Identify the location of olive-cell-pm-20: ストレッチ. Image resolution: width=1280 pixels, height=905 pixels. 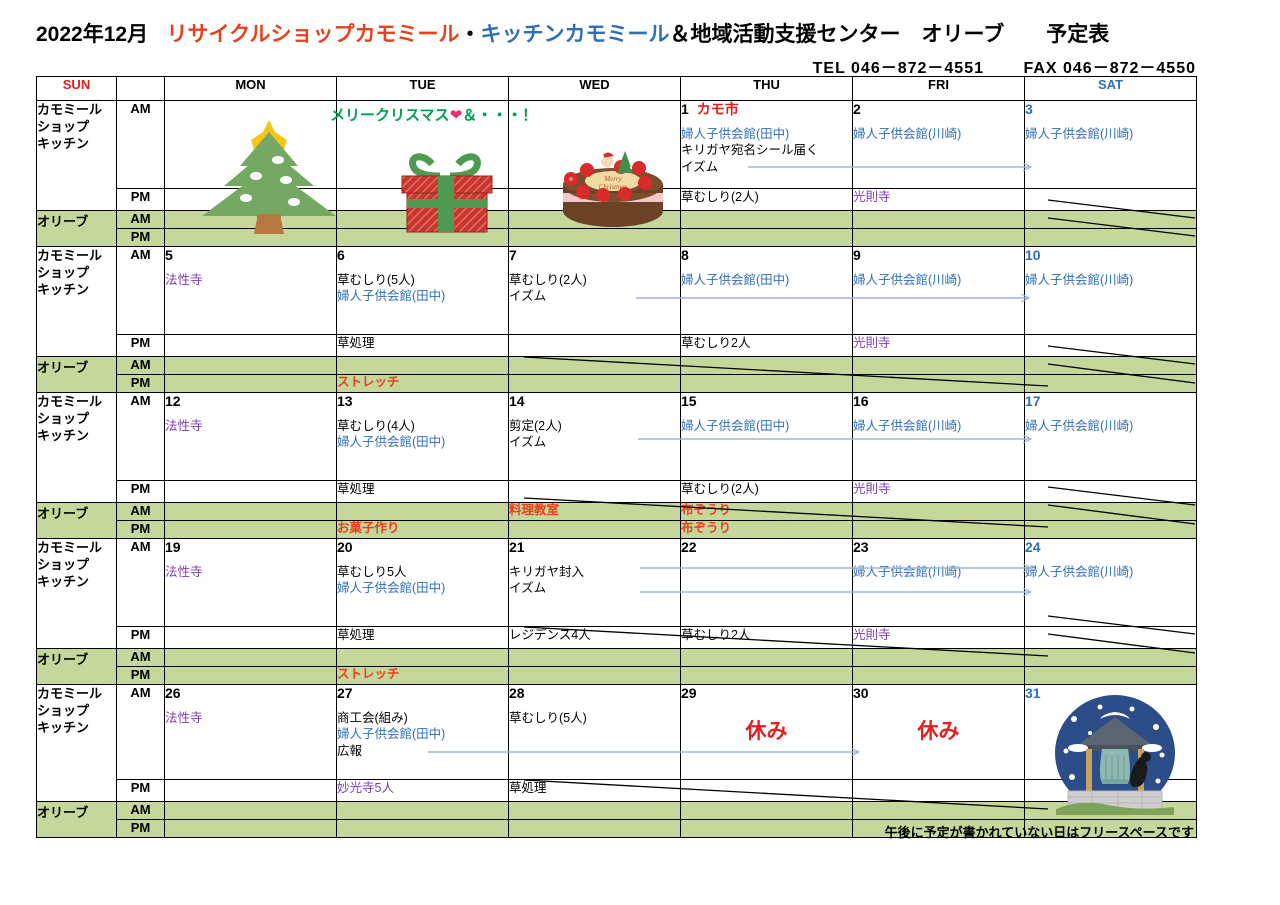
(422, 675).